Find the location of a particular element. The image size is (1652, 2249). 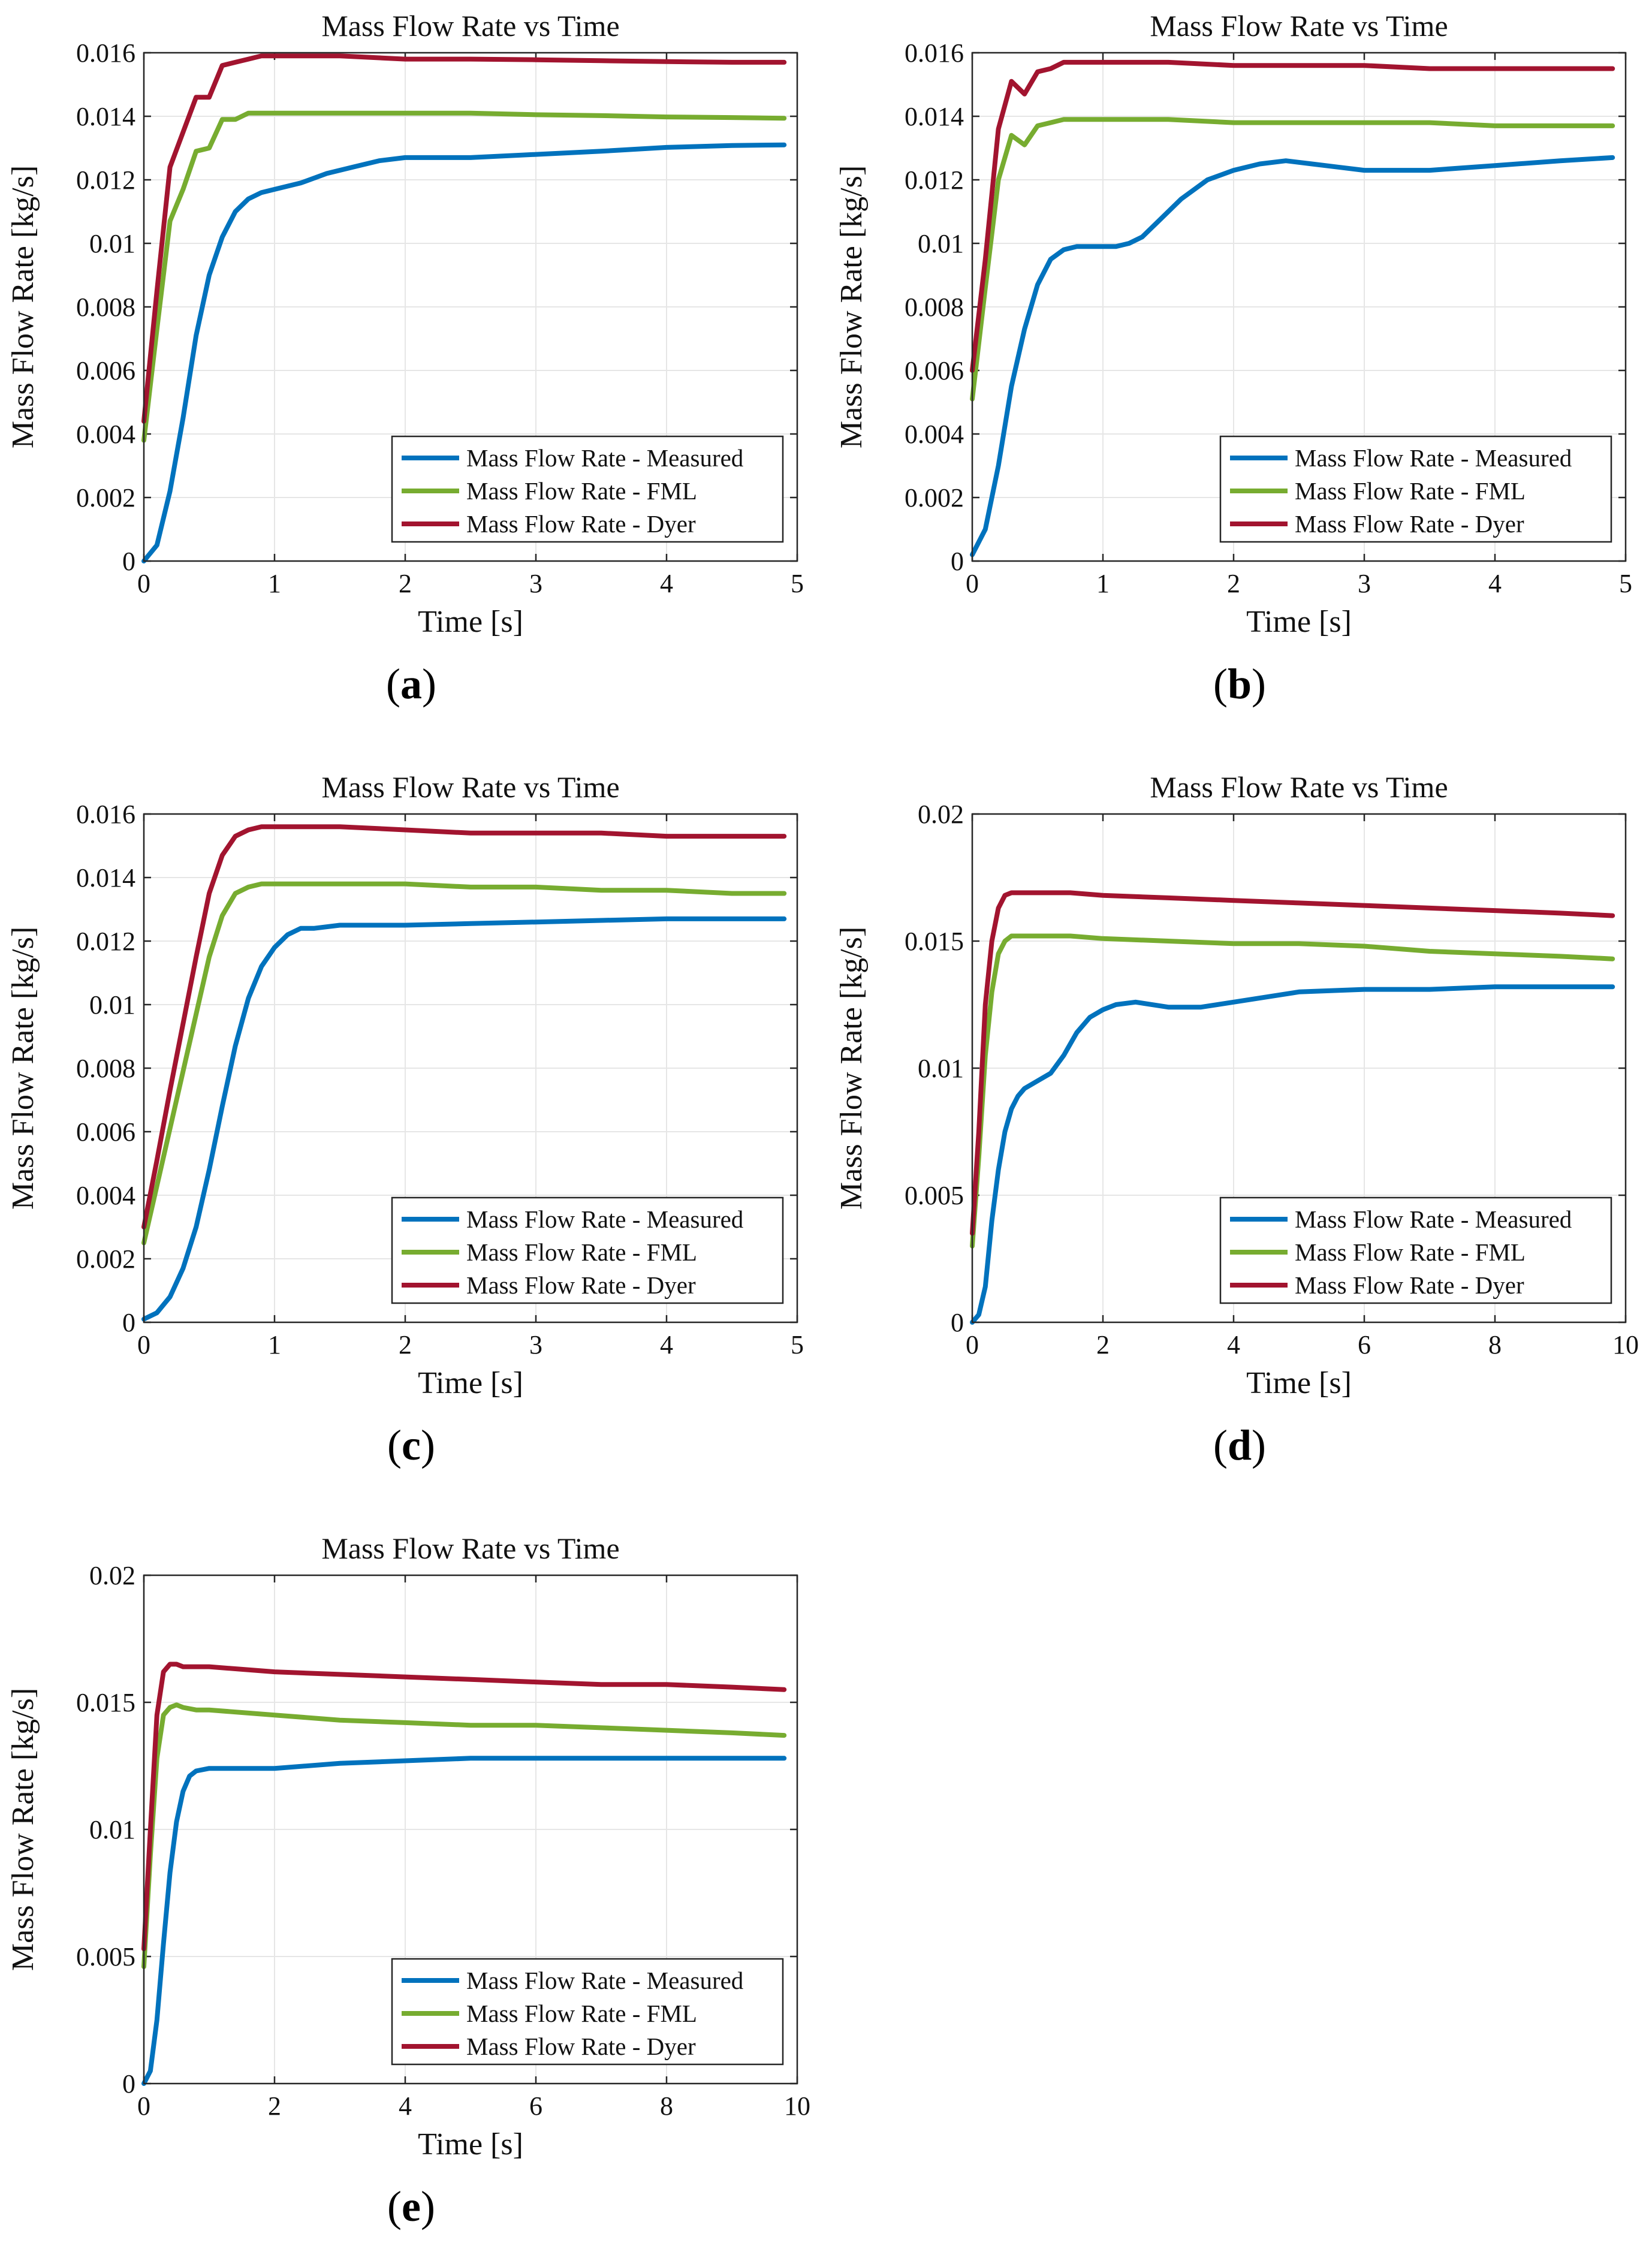

panel-label: (c) is located at coordinates (411, 1445).